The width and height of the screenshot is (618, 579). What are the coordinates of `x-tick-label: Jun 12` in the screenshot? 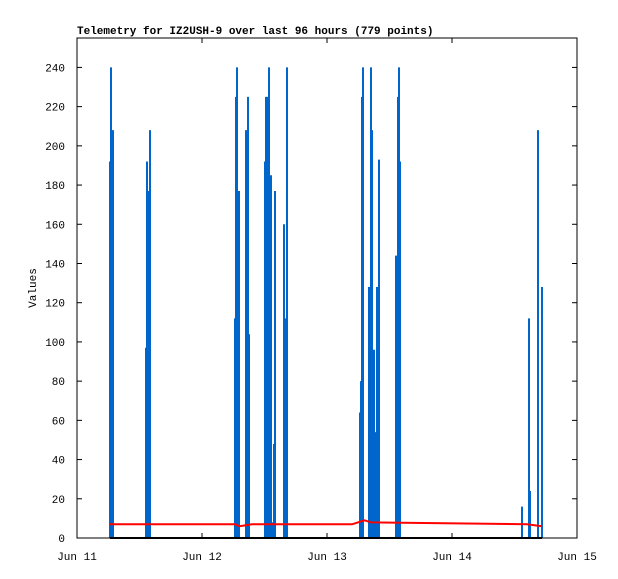 It's located at (202, 558).